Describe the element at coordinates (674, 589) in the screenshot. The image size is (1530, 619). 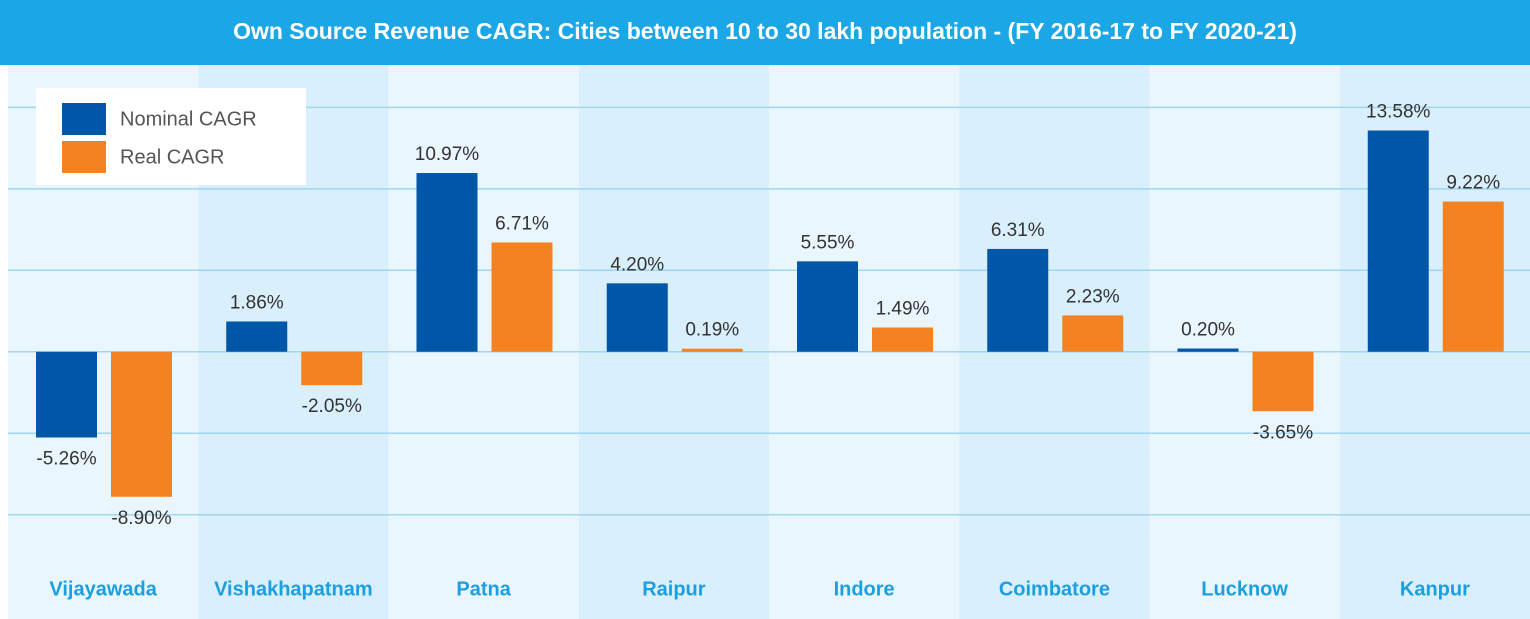
I see `x-tick-label: Raipur` at that location.